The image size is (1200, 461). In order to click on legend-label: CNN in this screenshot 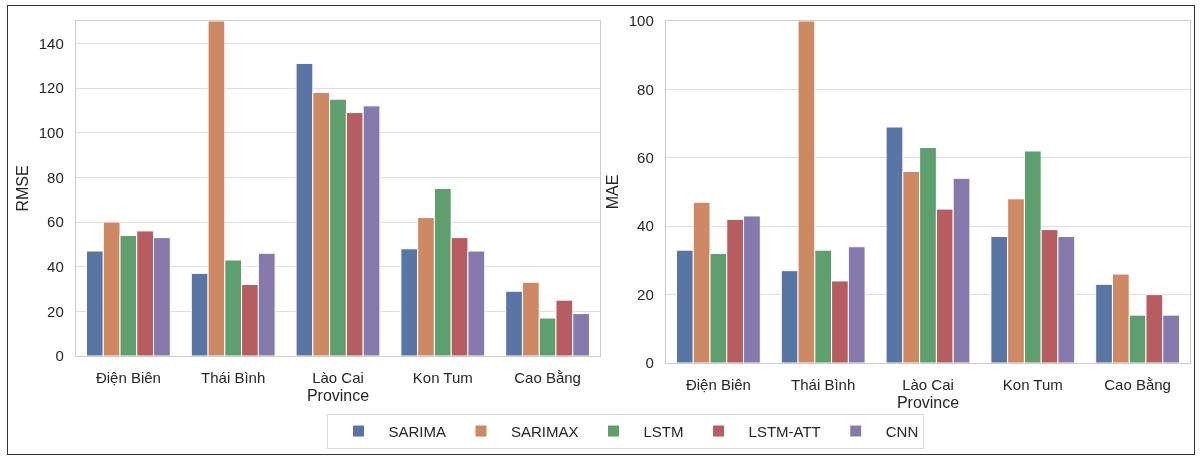, I will do `click(902, 431)`.